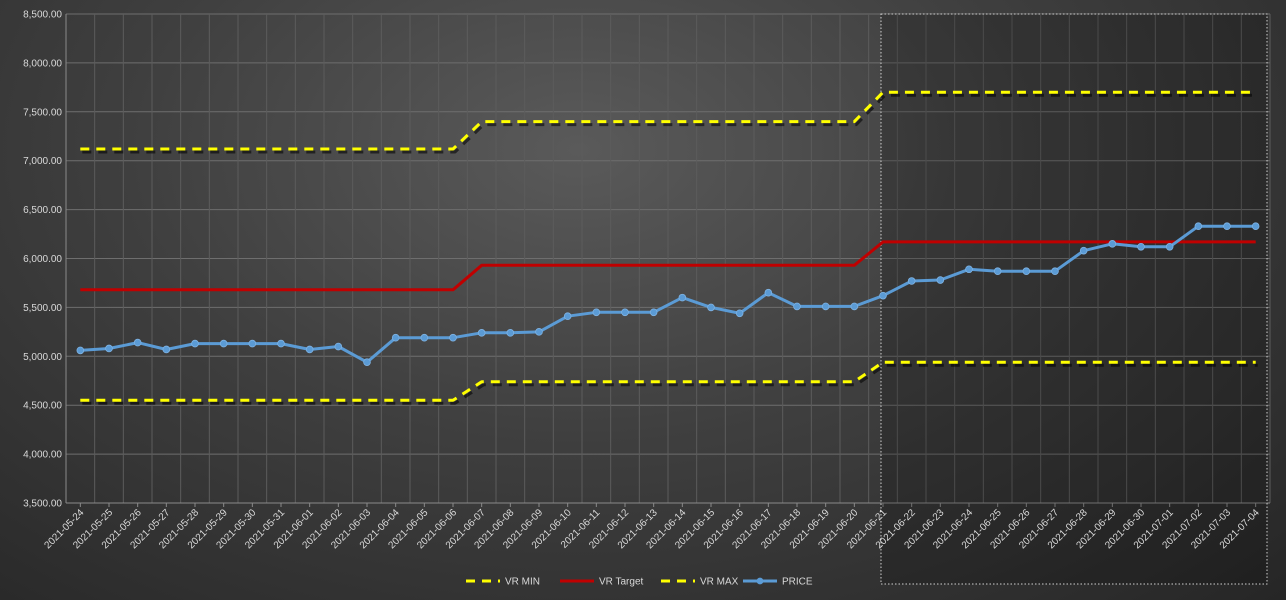 The width and height of the screenshot is (1286, 600). I want to click on y-tick-label: 4,500.00, so click(42, 406).